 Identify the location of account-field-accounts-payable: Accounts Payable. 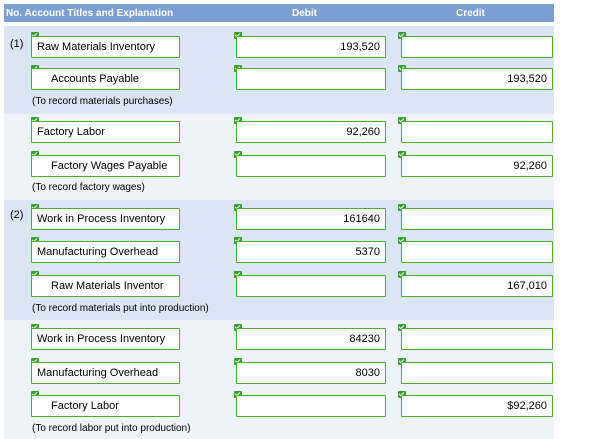
(105, 79).